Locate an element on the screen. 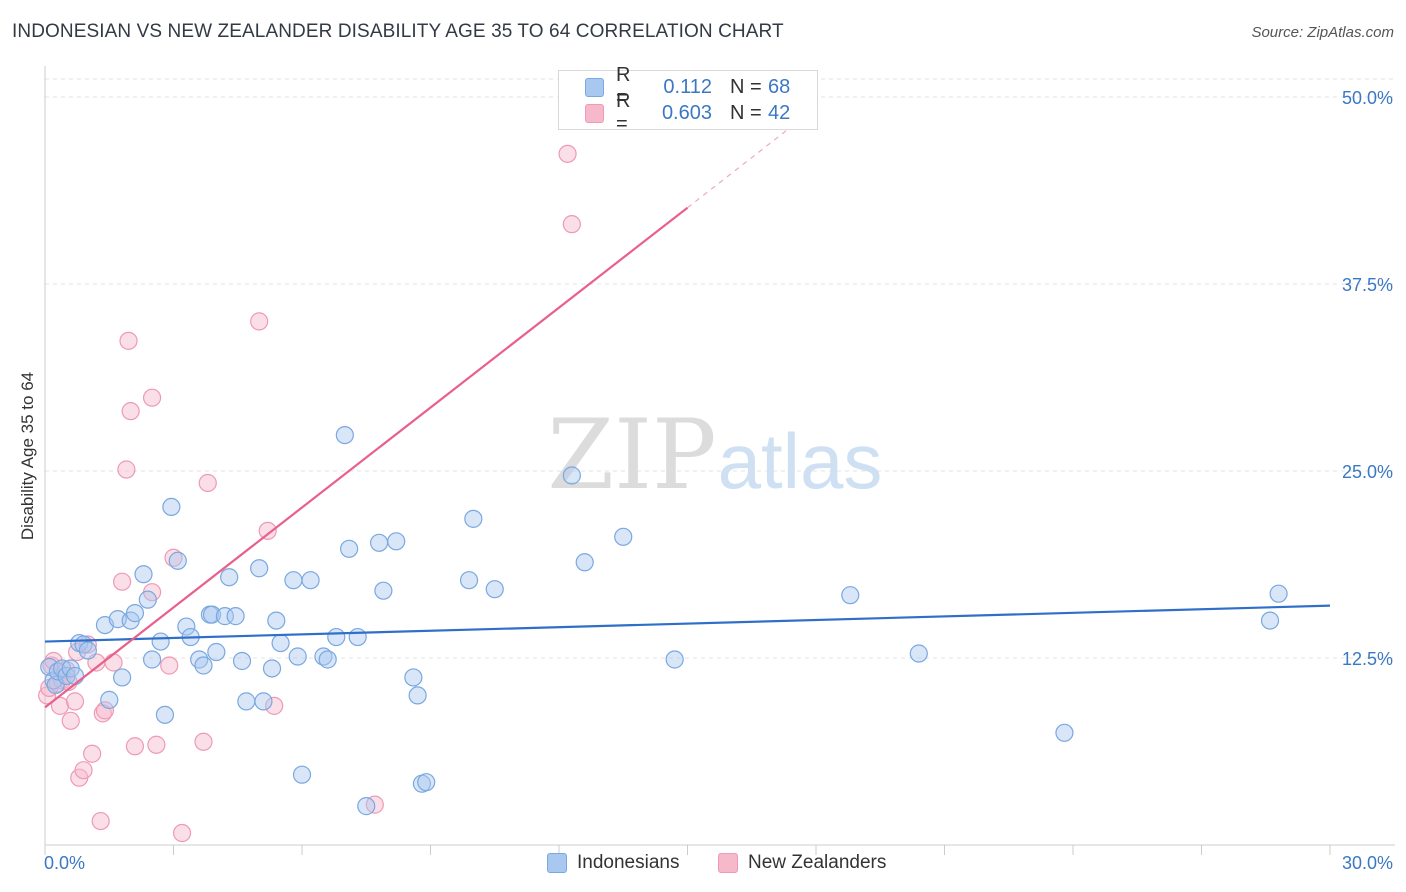 The image size is (1406, 892). n-value: 68 is located at coordinates (779, 86).